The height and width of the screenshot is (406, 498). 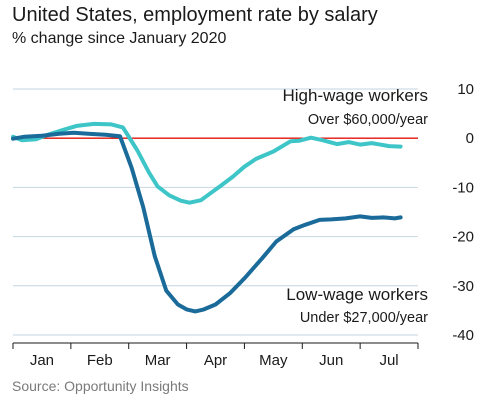 I want to click on x-axis, so click(x=215, y=345).